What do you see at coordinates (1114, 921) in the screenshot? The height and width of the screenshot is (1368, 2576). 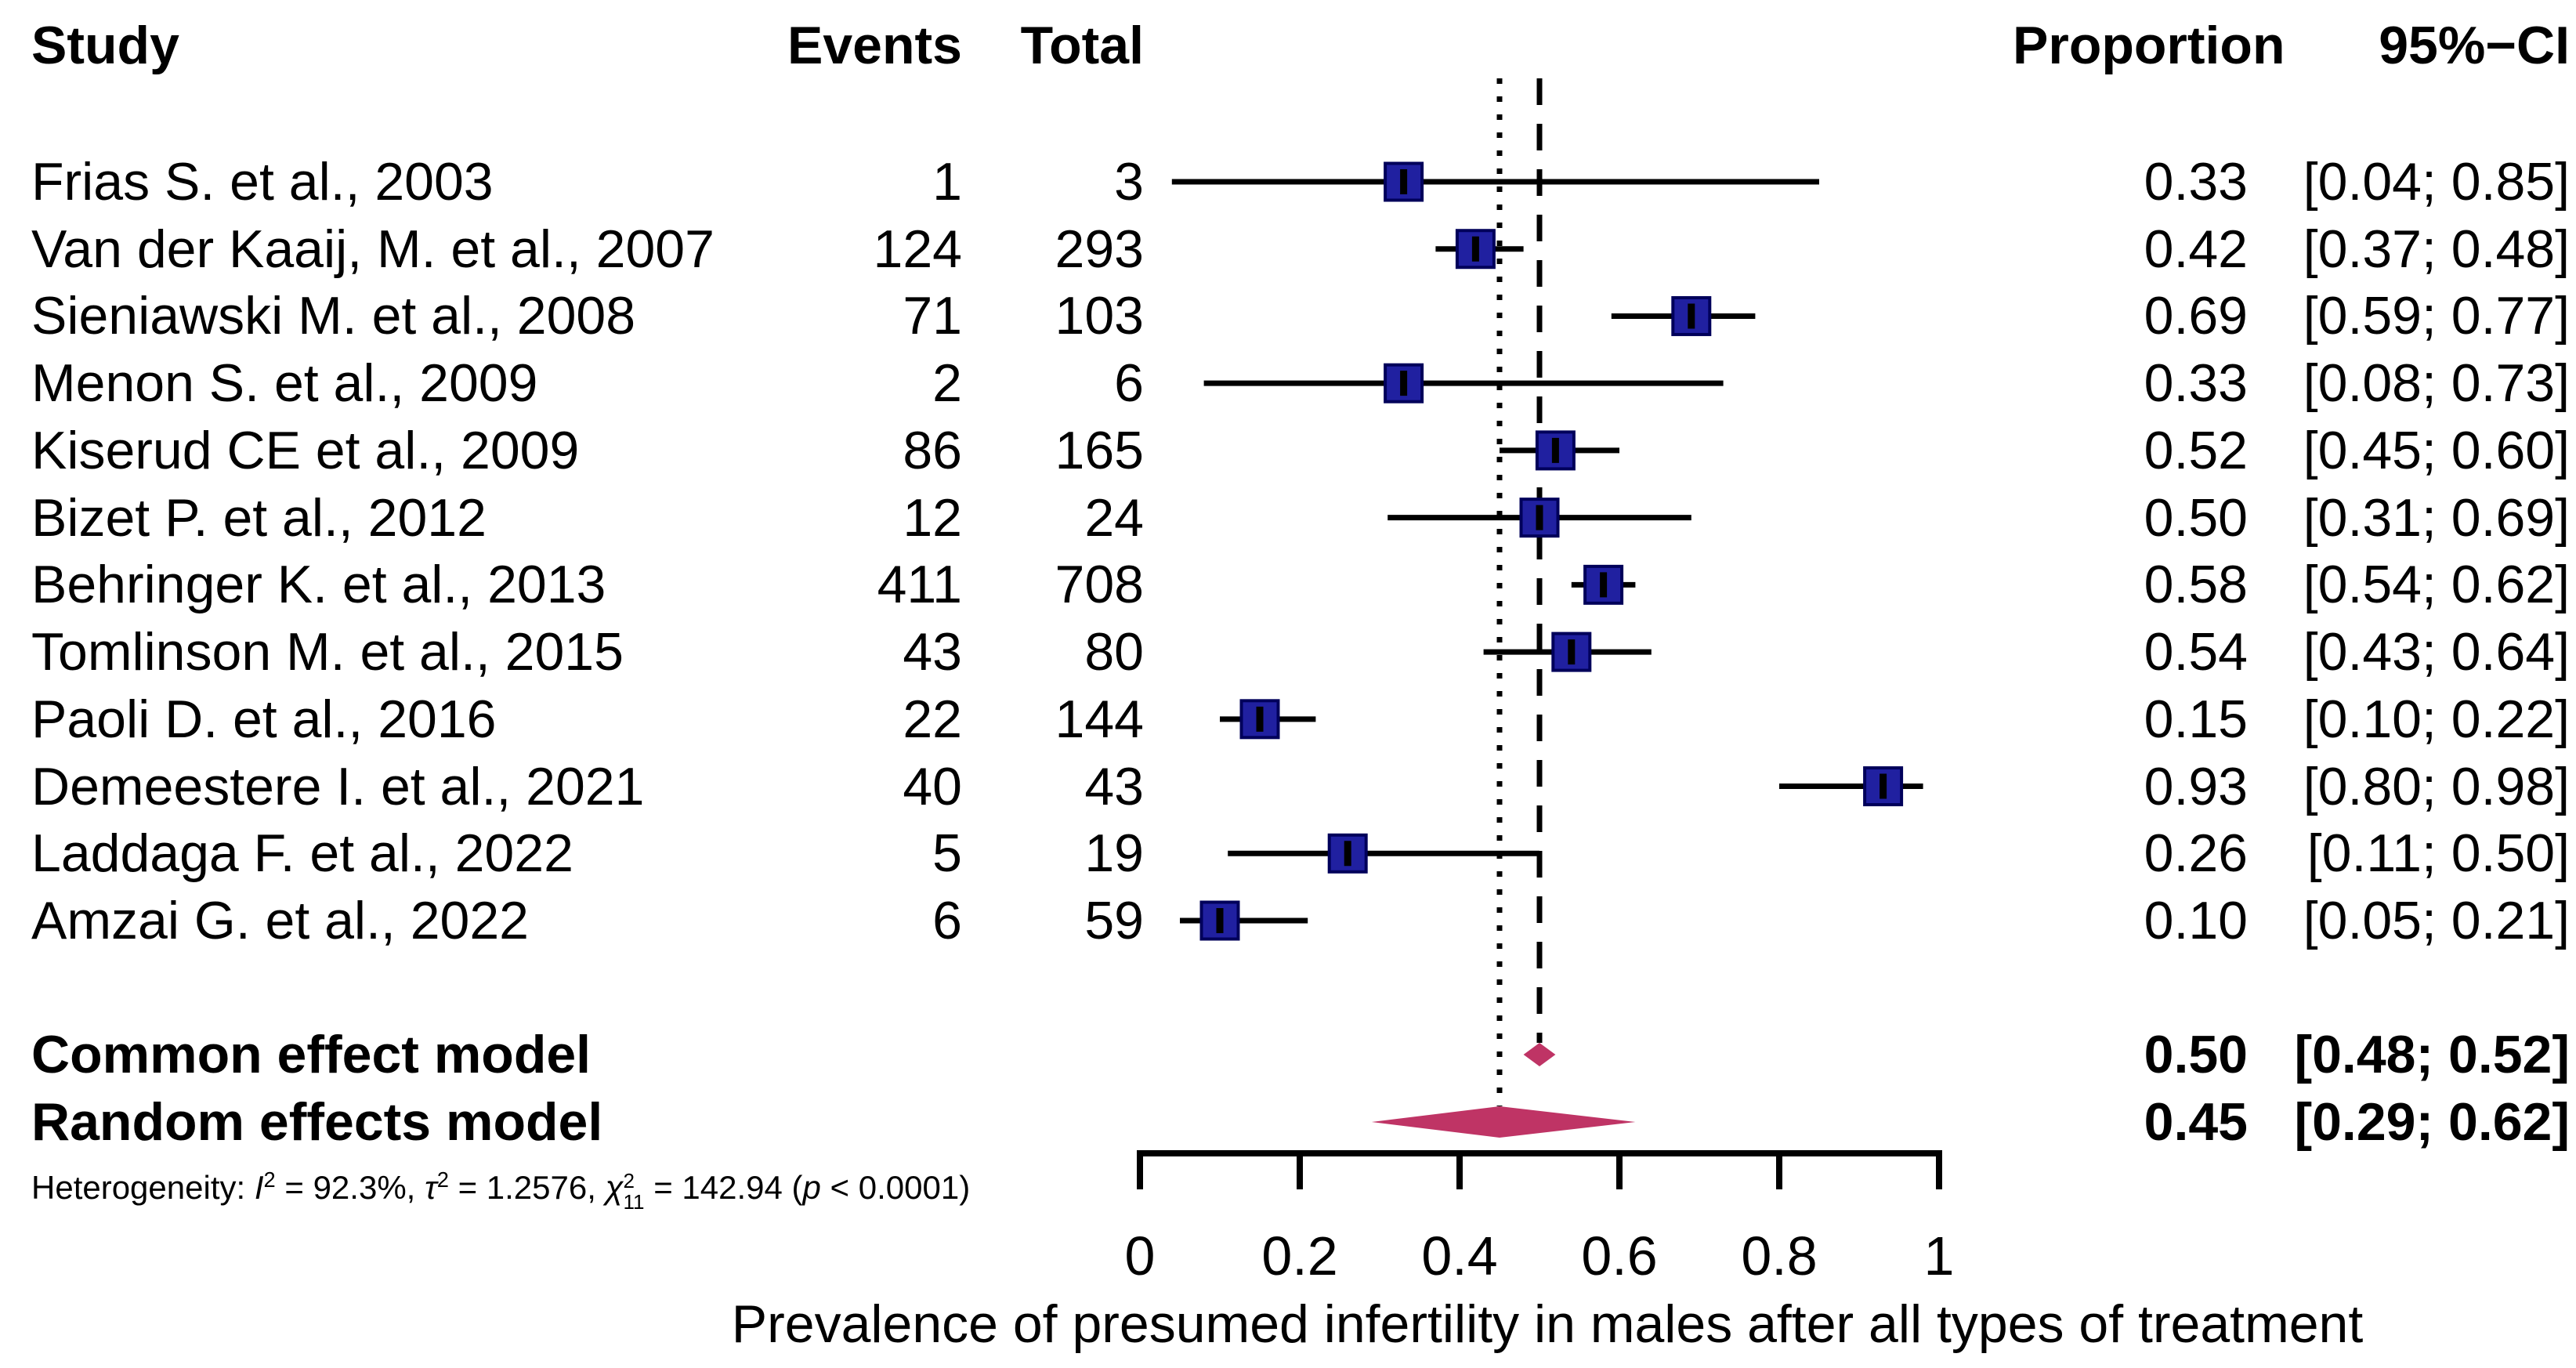 I see `study-total: 59` at bounding box center [1114, 921].